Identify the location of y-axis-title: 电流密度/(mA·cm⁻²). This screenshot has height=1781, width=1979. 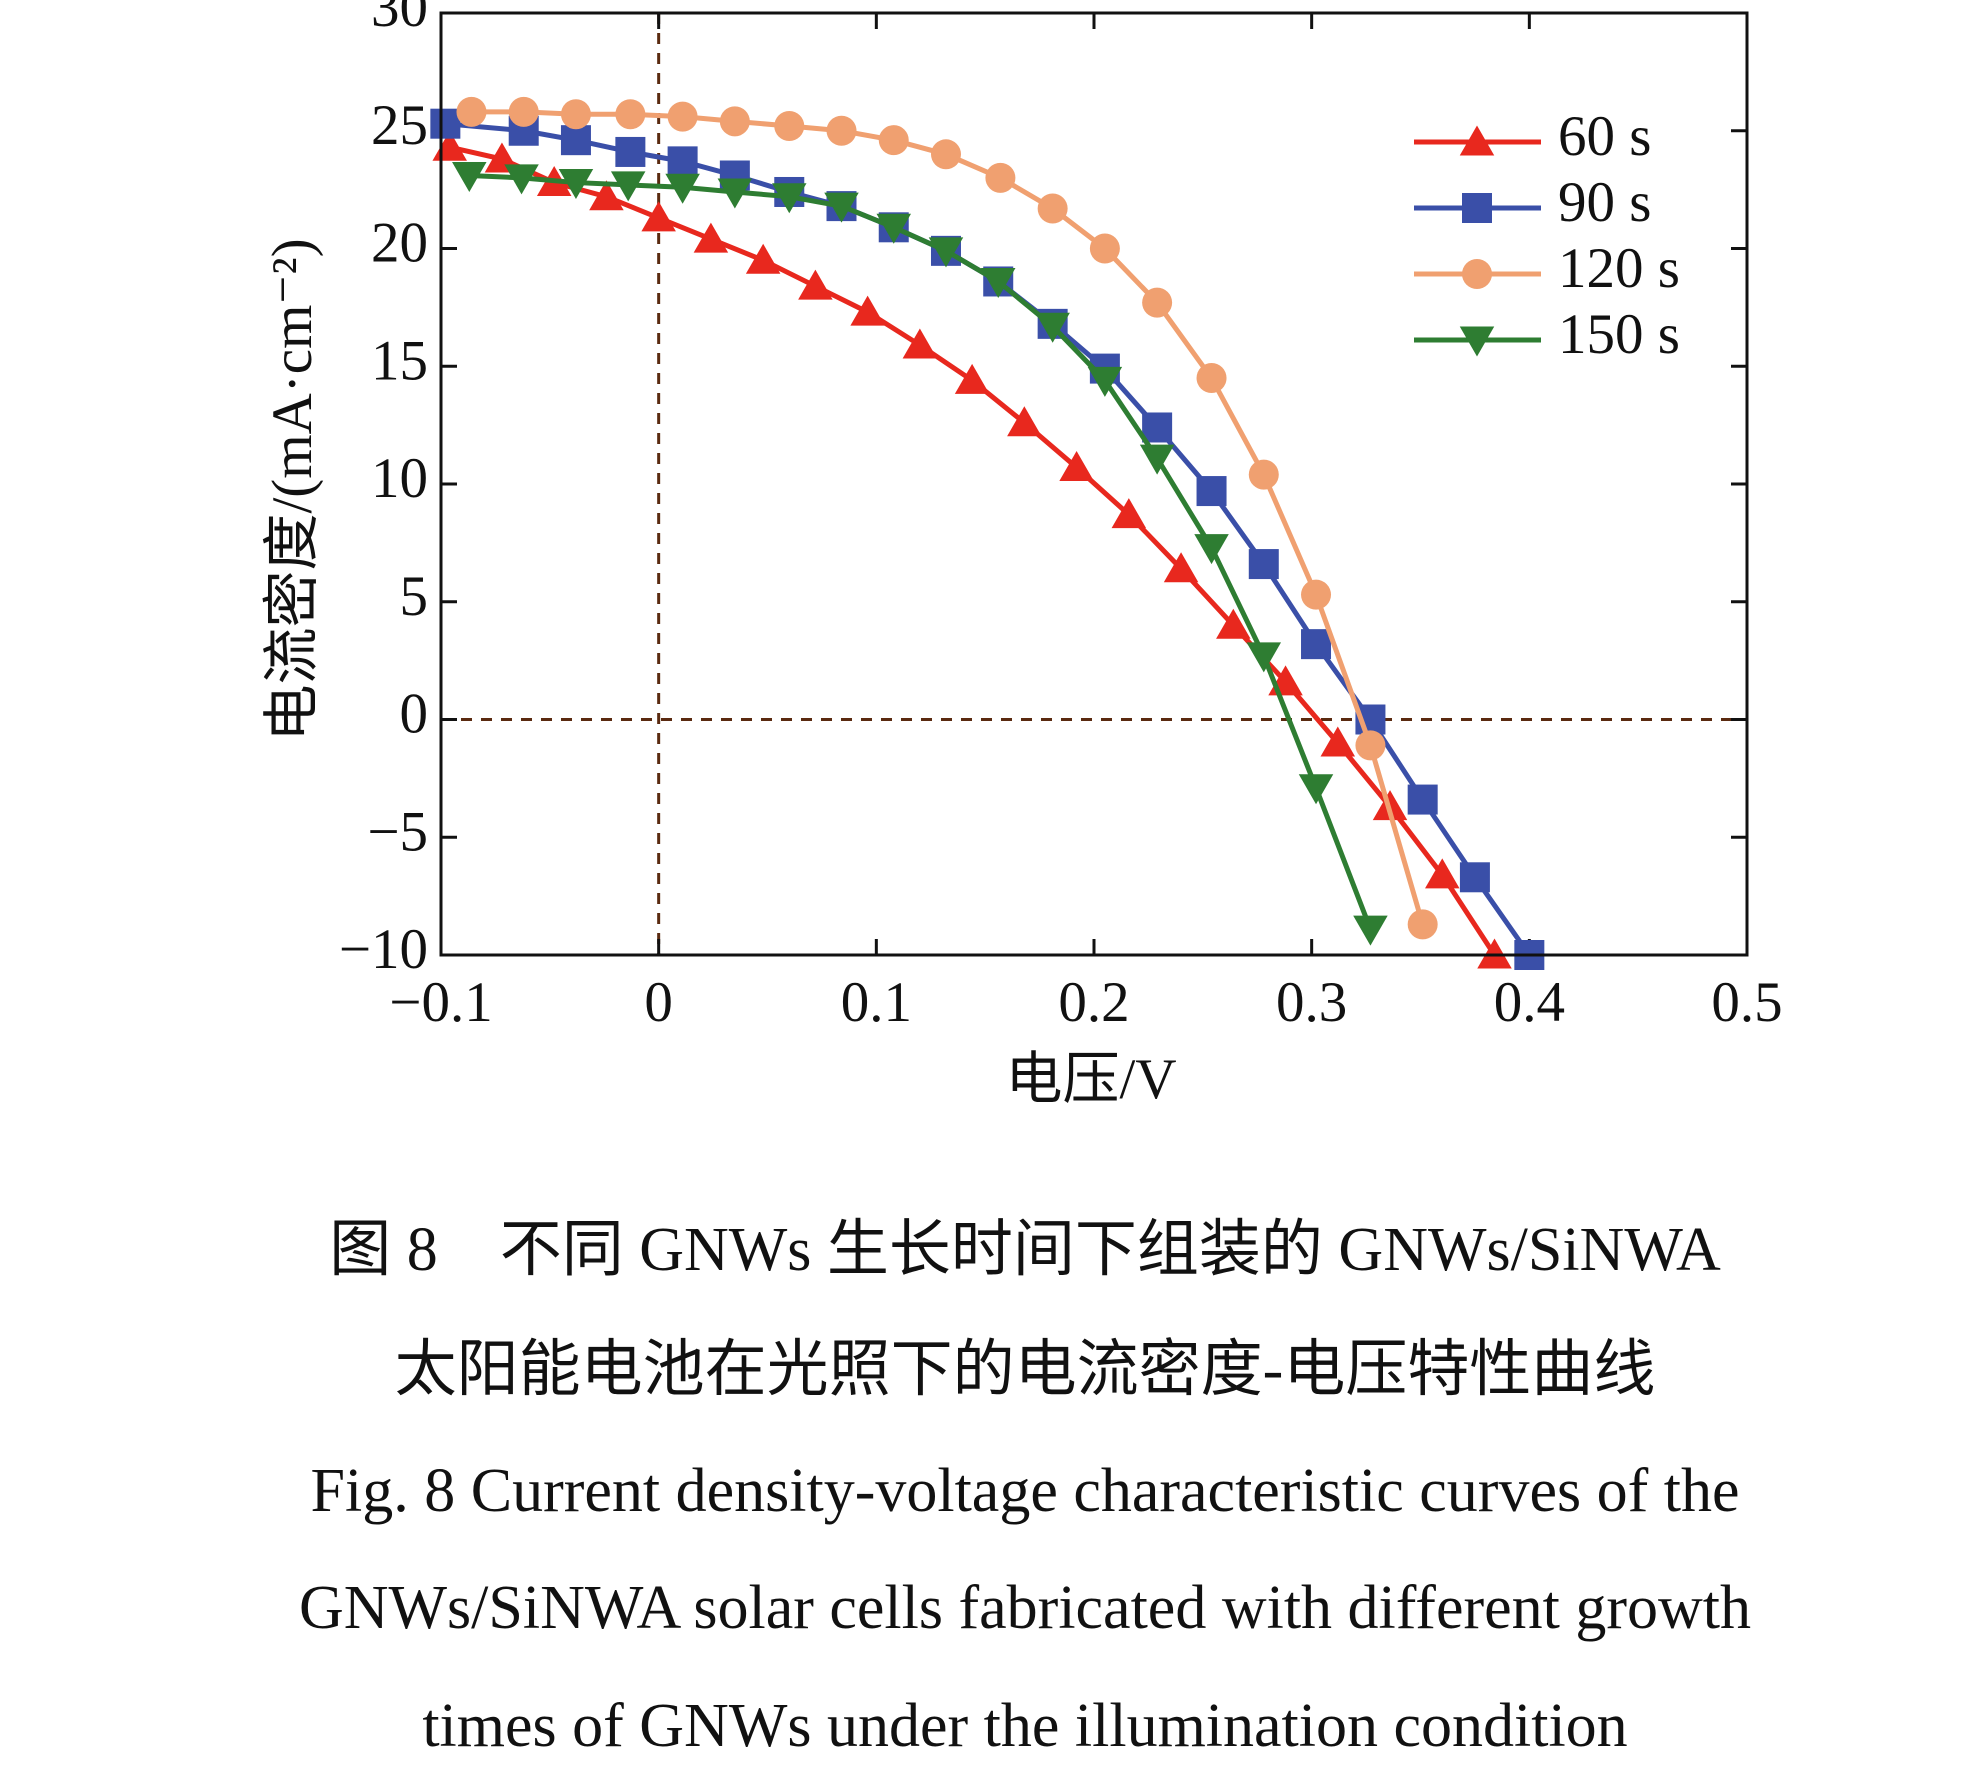
(292, 489).